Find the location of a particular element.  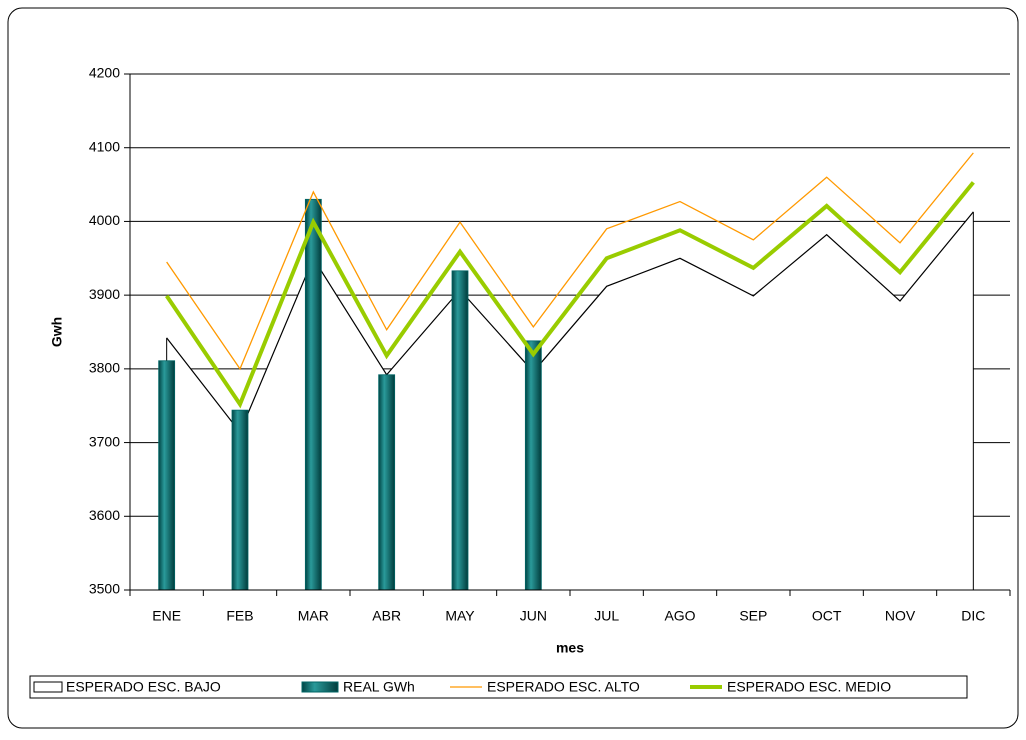

y-axis-label: Gwh is located at coordinates (57, 332).